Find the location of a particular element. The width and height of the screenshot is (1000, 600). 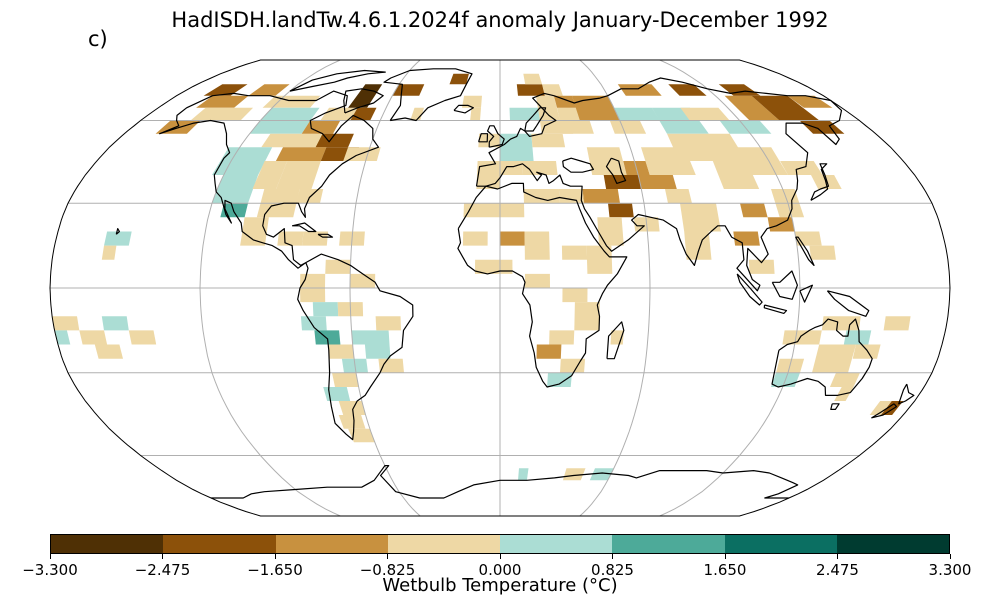

colorbar-tick-label: −1.650 is located at coordinates (275, 570).